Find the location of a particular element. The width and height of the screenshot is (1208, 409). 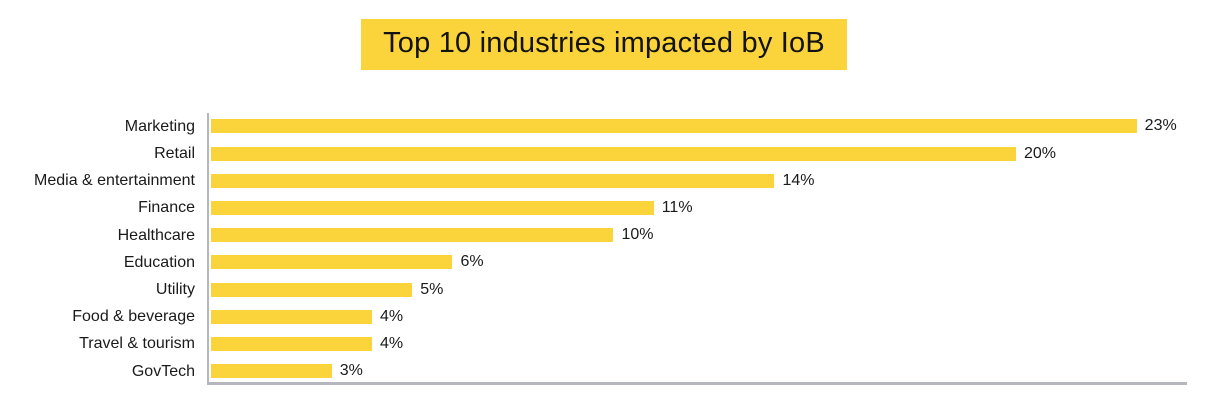

chart-row: 3% is located at coordinates (698, 371).